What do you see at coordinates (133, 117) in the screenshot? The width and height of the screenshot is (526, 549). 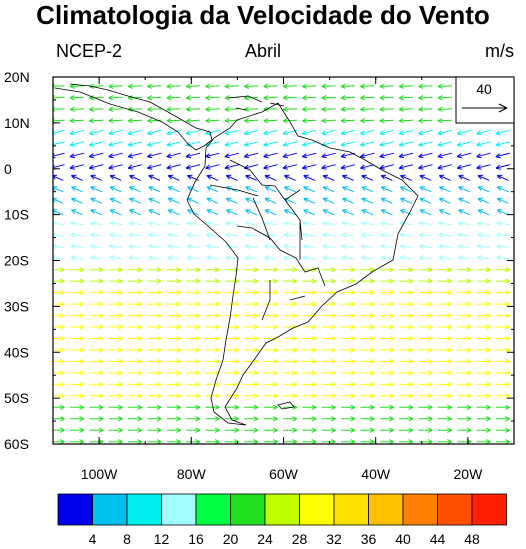 I see `central-america-coast` at bounding box center [133, 117].